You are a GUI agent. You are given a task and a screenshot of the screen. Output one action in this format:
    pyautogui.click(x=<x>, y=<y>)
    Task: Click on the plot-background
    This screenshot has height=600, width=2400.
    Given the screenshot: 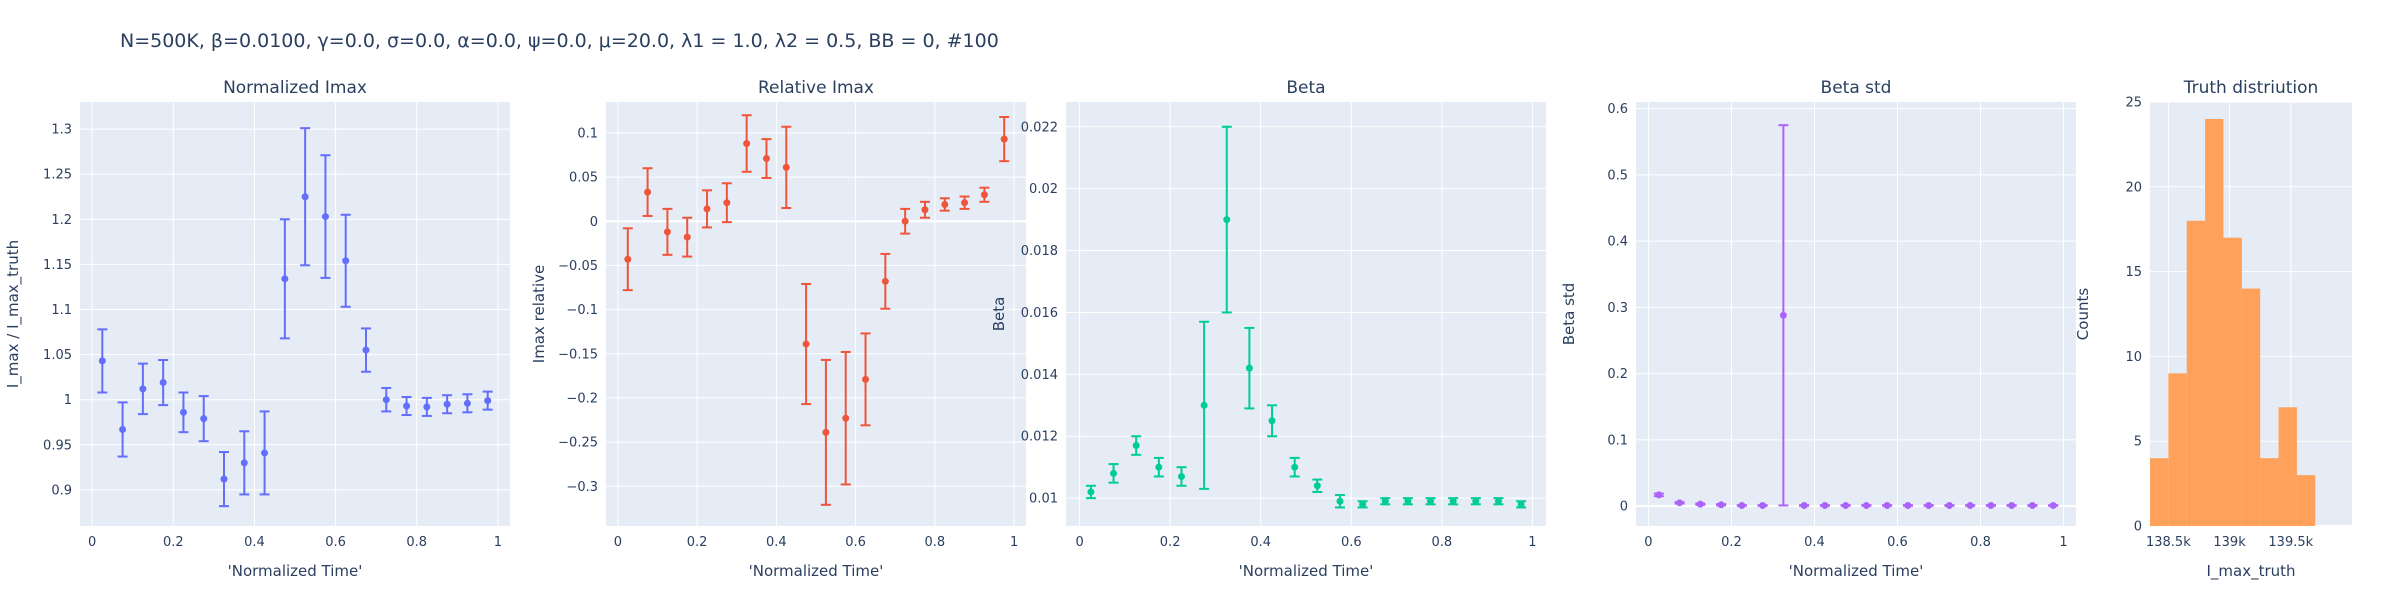 What is the action you would take?
    pyautogui.click(x=1856, y=314)
    